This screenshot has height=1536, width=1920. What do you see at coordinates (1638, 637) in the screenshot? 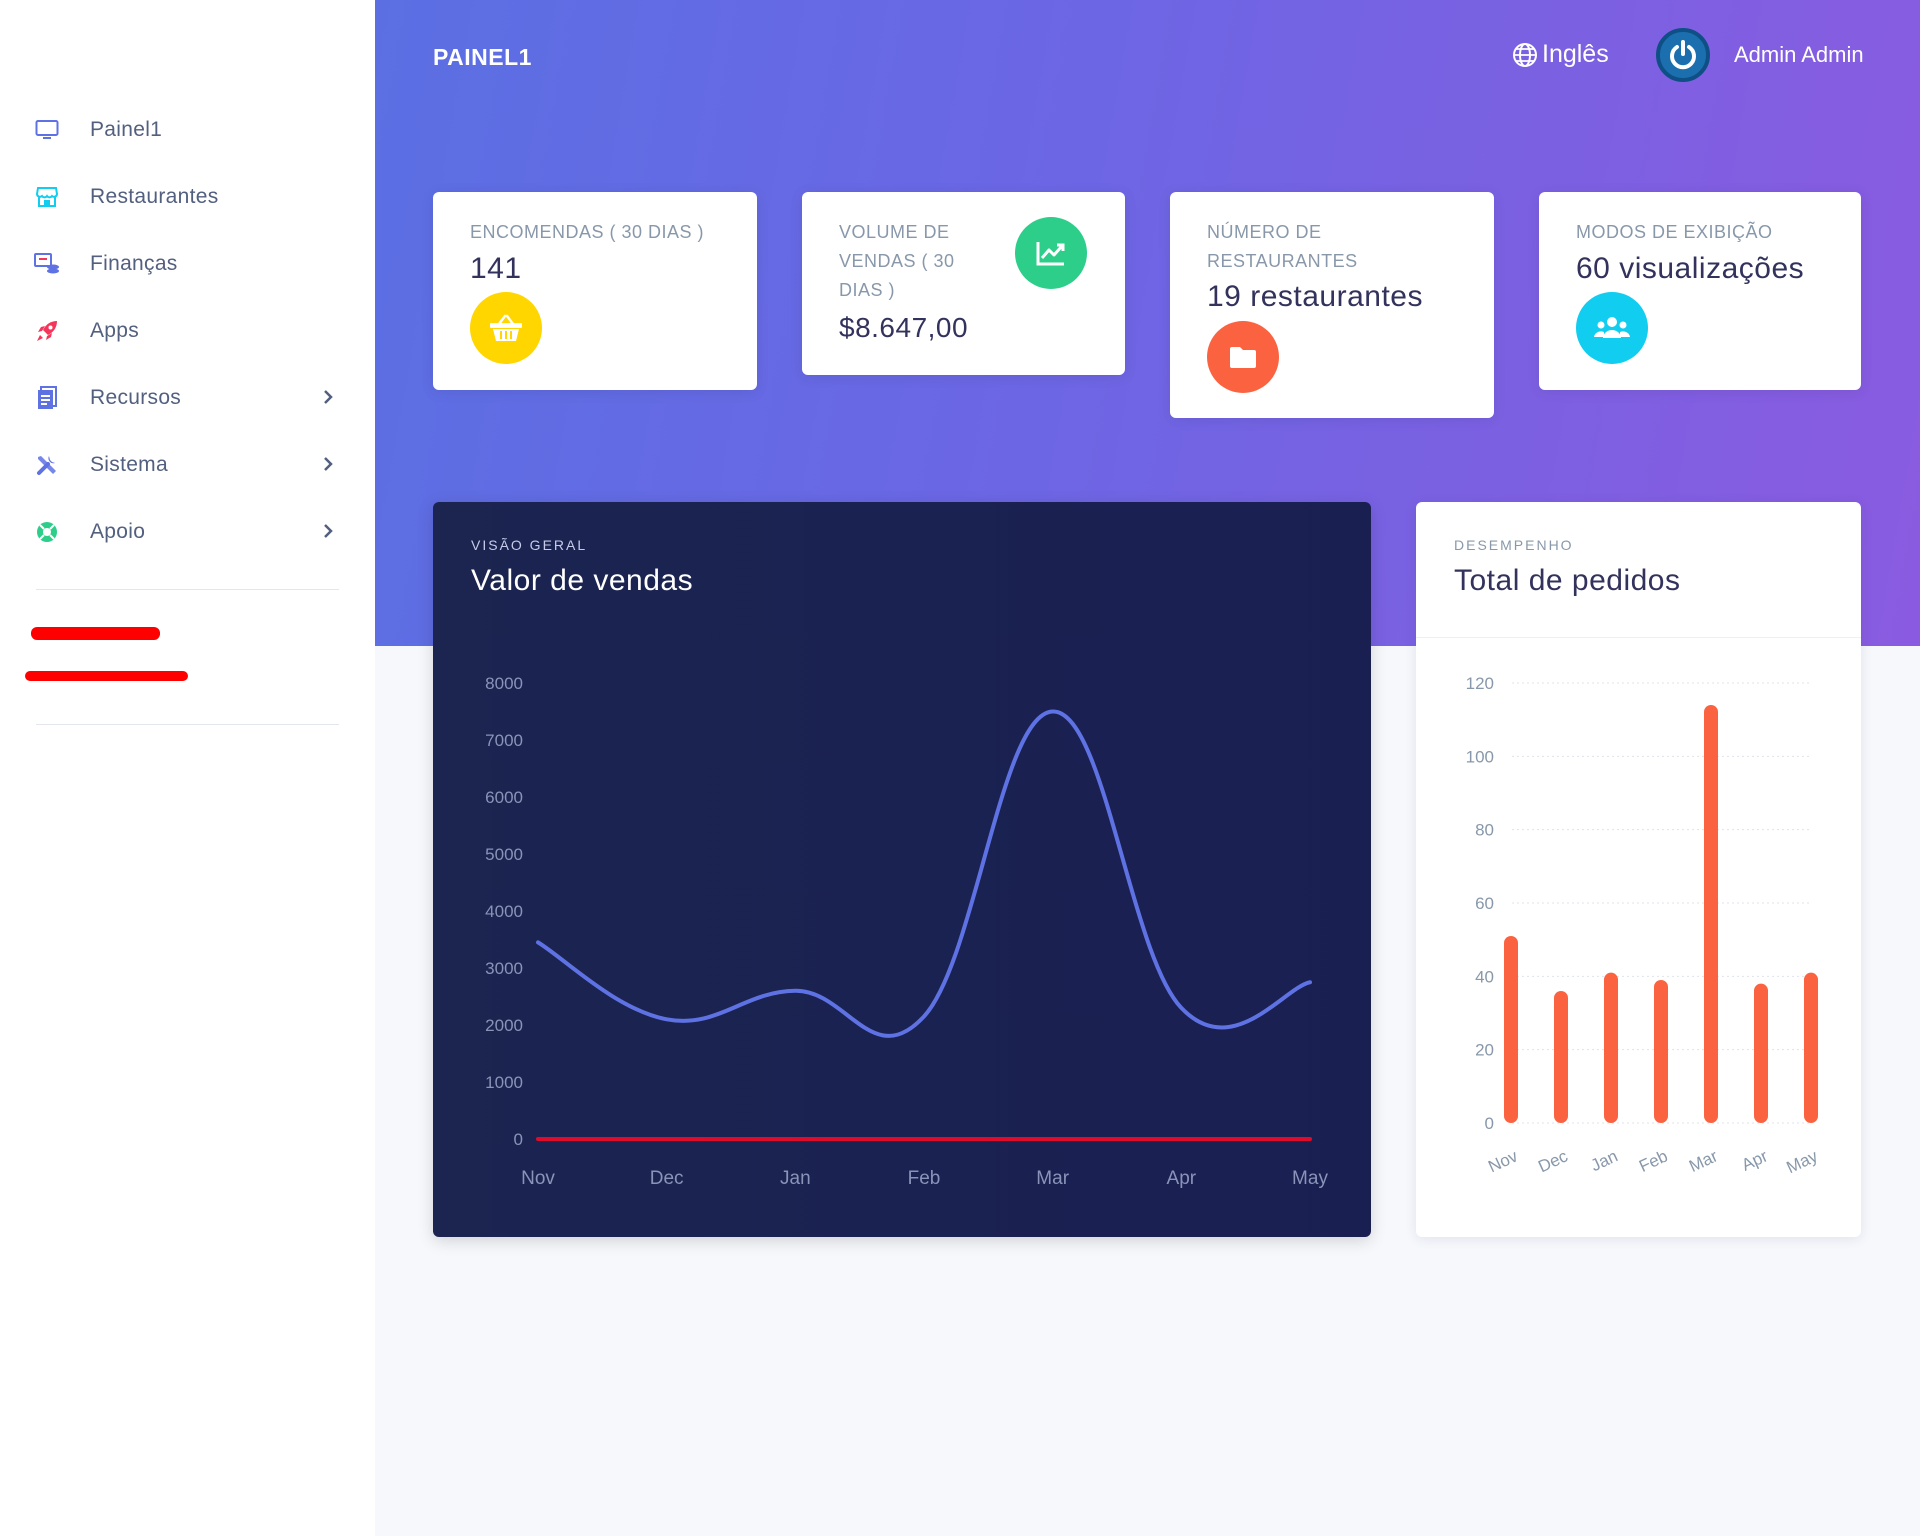
I see `panel-divider` at bounding box center [1638, 637].